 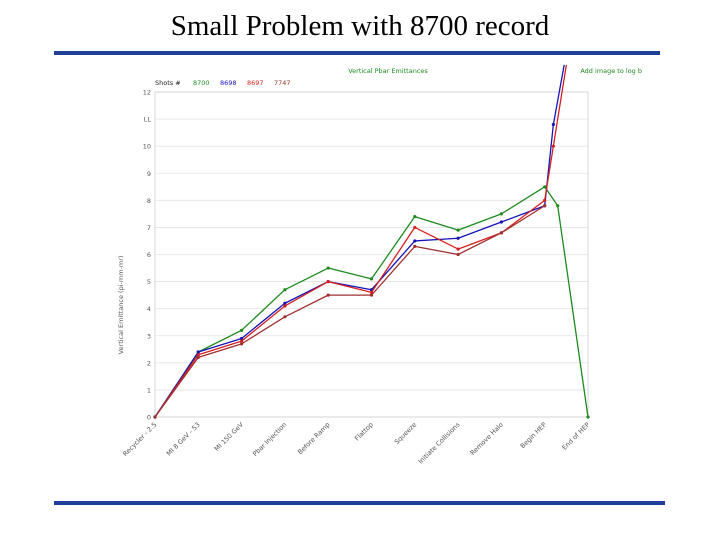 I want to click on x-tick-label: Before Ramp, so click(x=313, y=438).